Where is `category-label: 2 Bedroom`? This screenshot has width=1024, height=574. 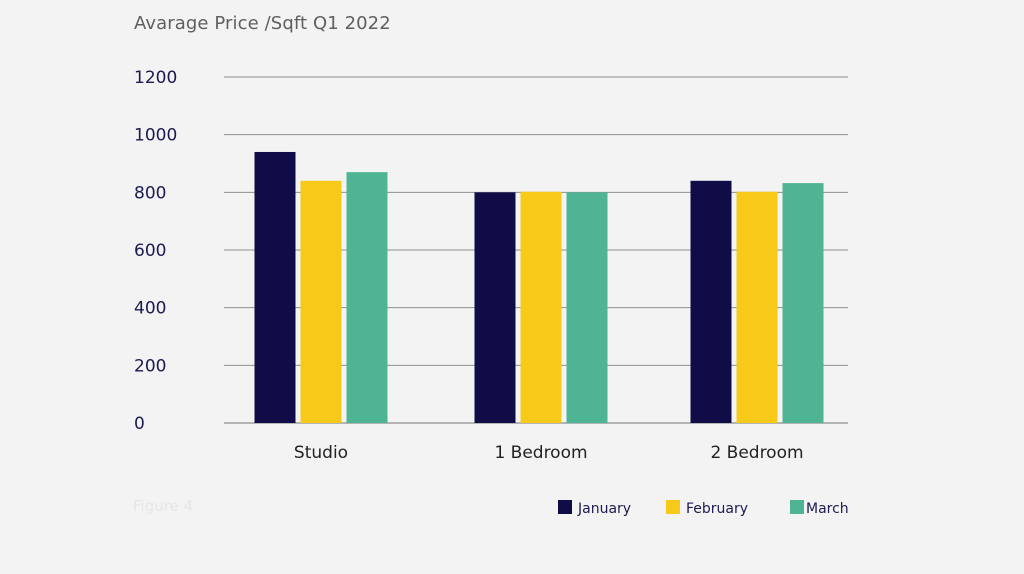 category-label: 2 Bedroom is located at coordinates (756, 453).